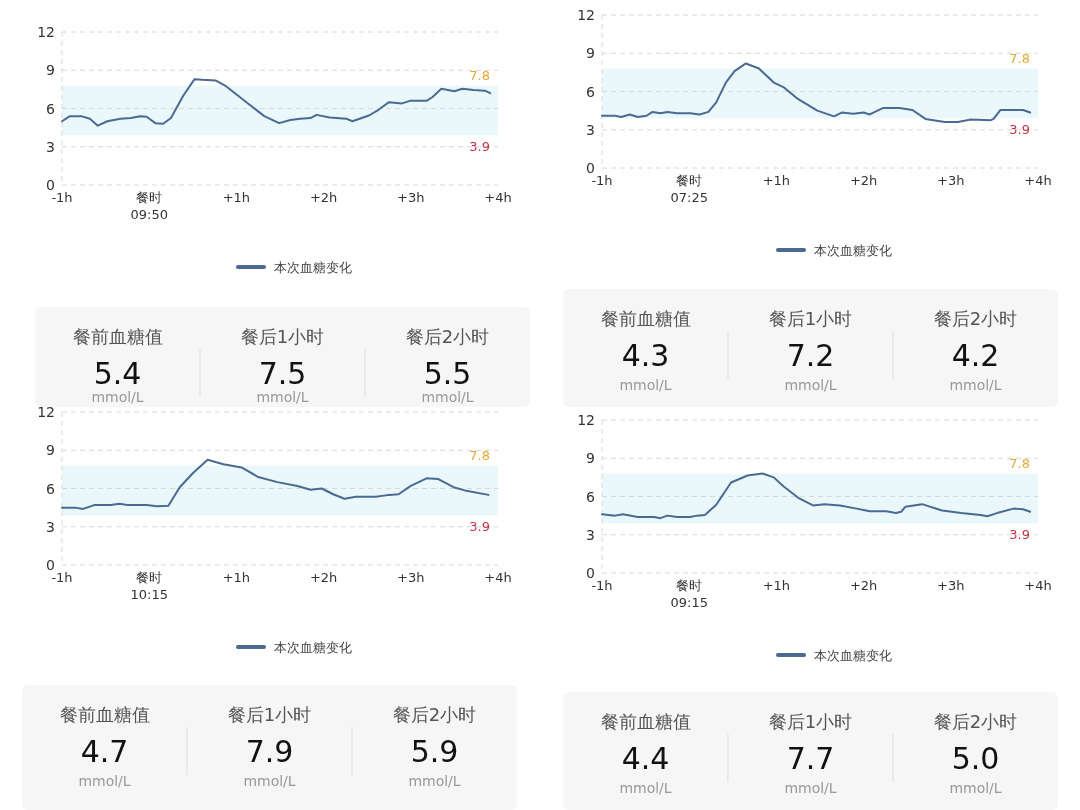  What do you see at coordinates (282, 373) in the screenshot?
I see `data-label: 7.5` at bounding box center [282, 373].